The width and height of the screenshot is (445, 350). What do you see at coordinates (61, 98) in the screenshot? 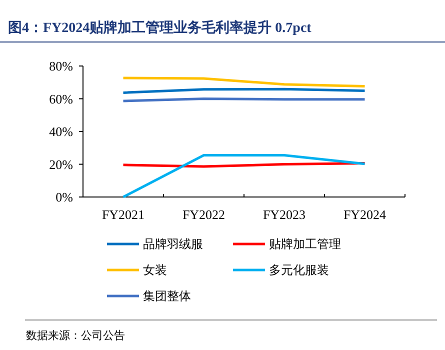
I see `y-tick-label: 60%` at bounding box center [61, 98].